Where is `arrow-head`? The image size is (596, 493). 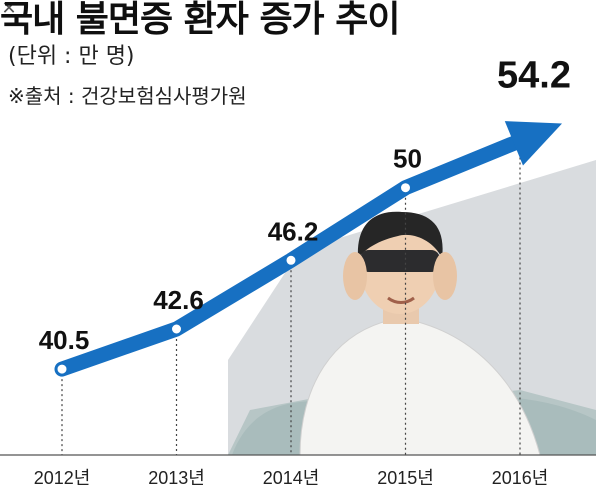 arrow-head is located at coordinates (533, 143).